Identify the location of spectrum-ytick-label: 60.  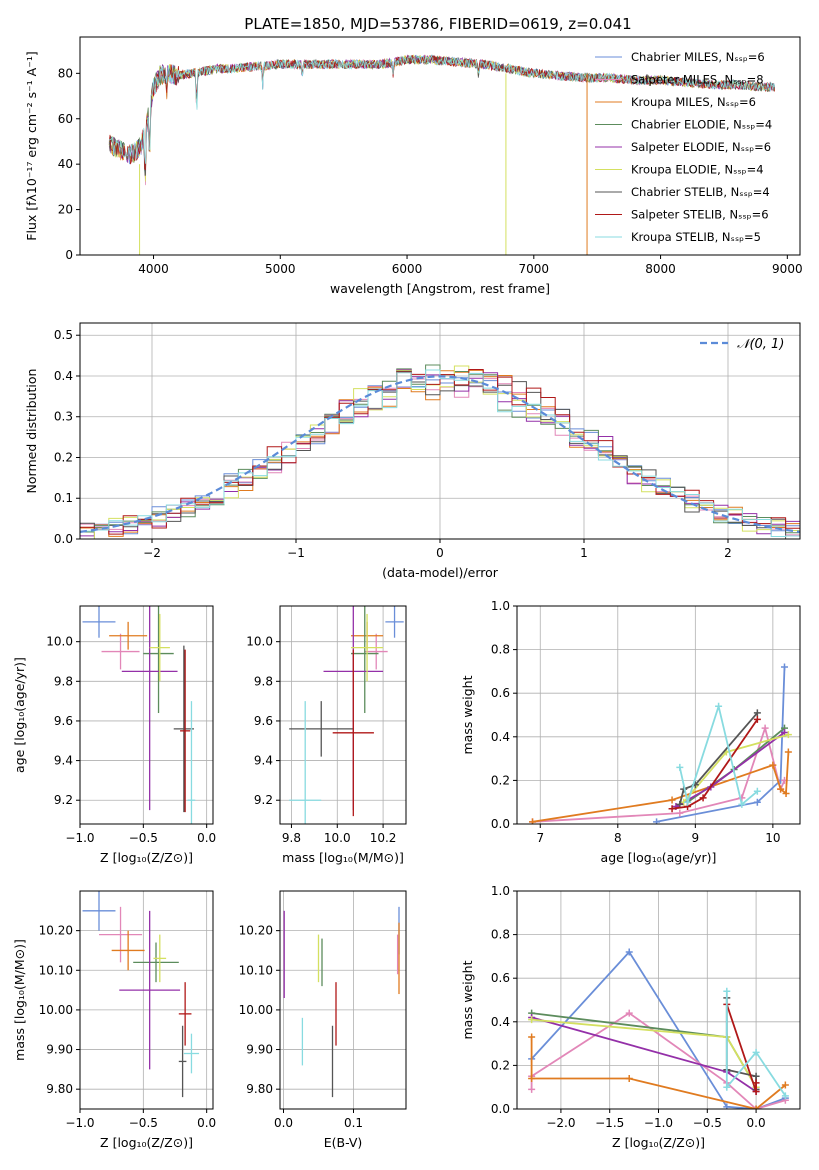
(65, 119).